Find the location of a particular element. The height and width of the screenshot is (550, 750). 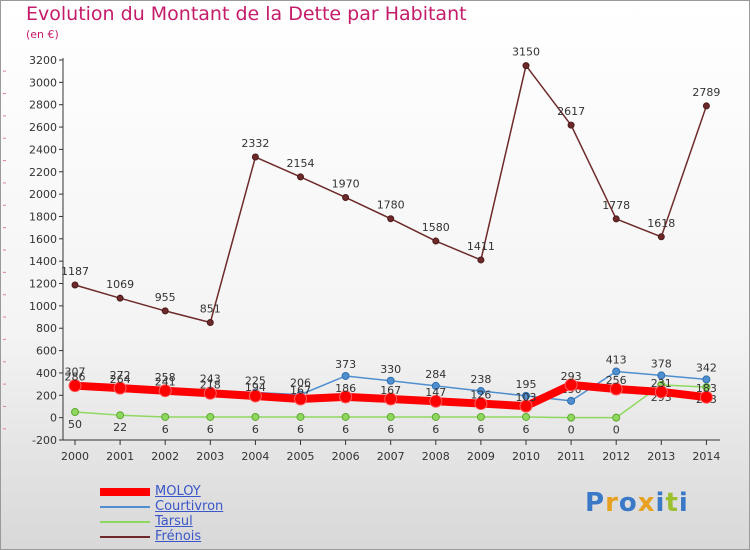

y-tick-label: 800 is located at coordinates (46, 328).